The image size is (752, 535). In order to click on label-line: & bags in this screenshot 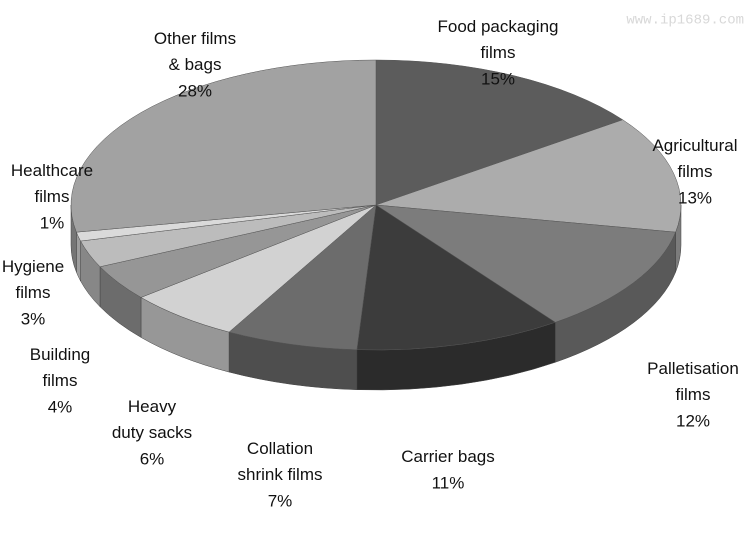, I will do `click(195, 64)`.